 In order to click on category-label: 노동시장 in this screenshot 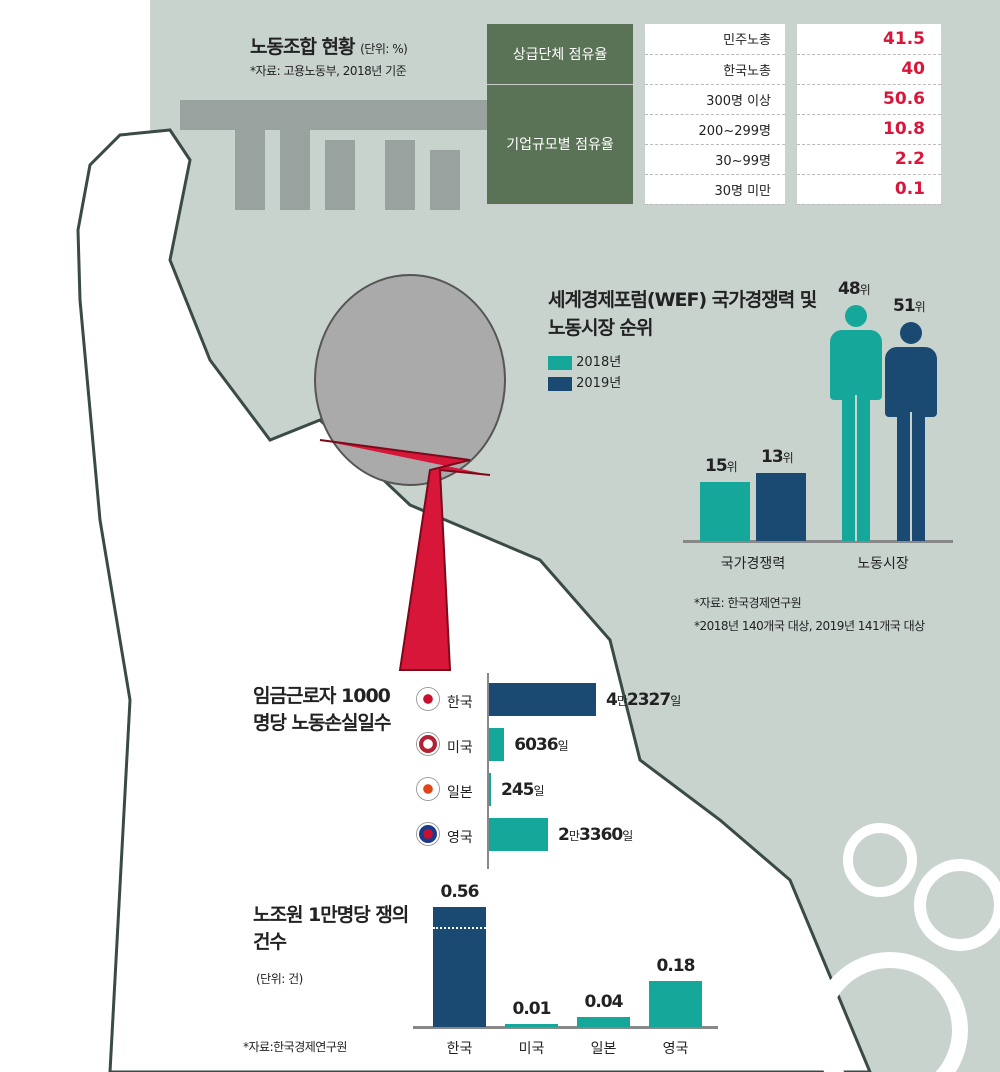, I will do `click(883, 564)`.